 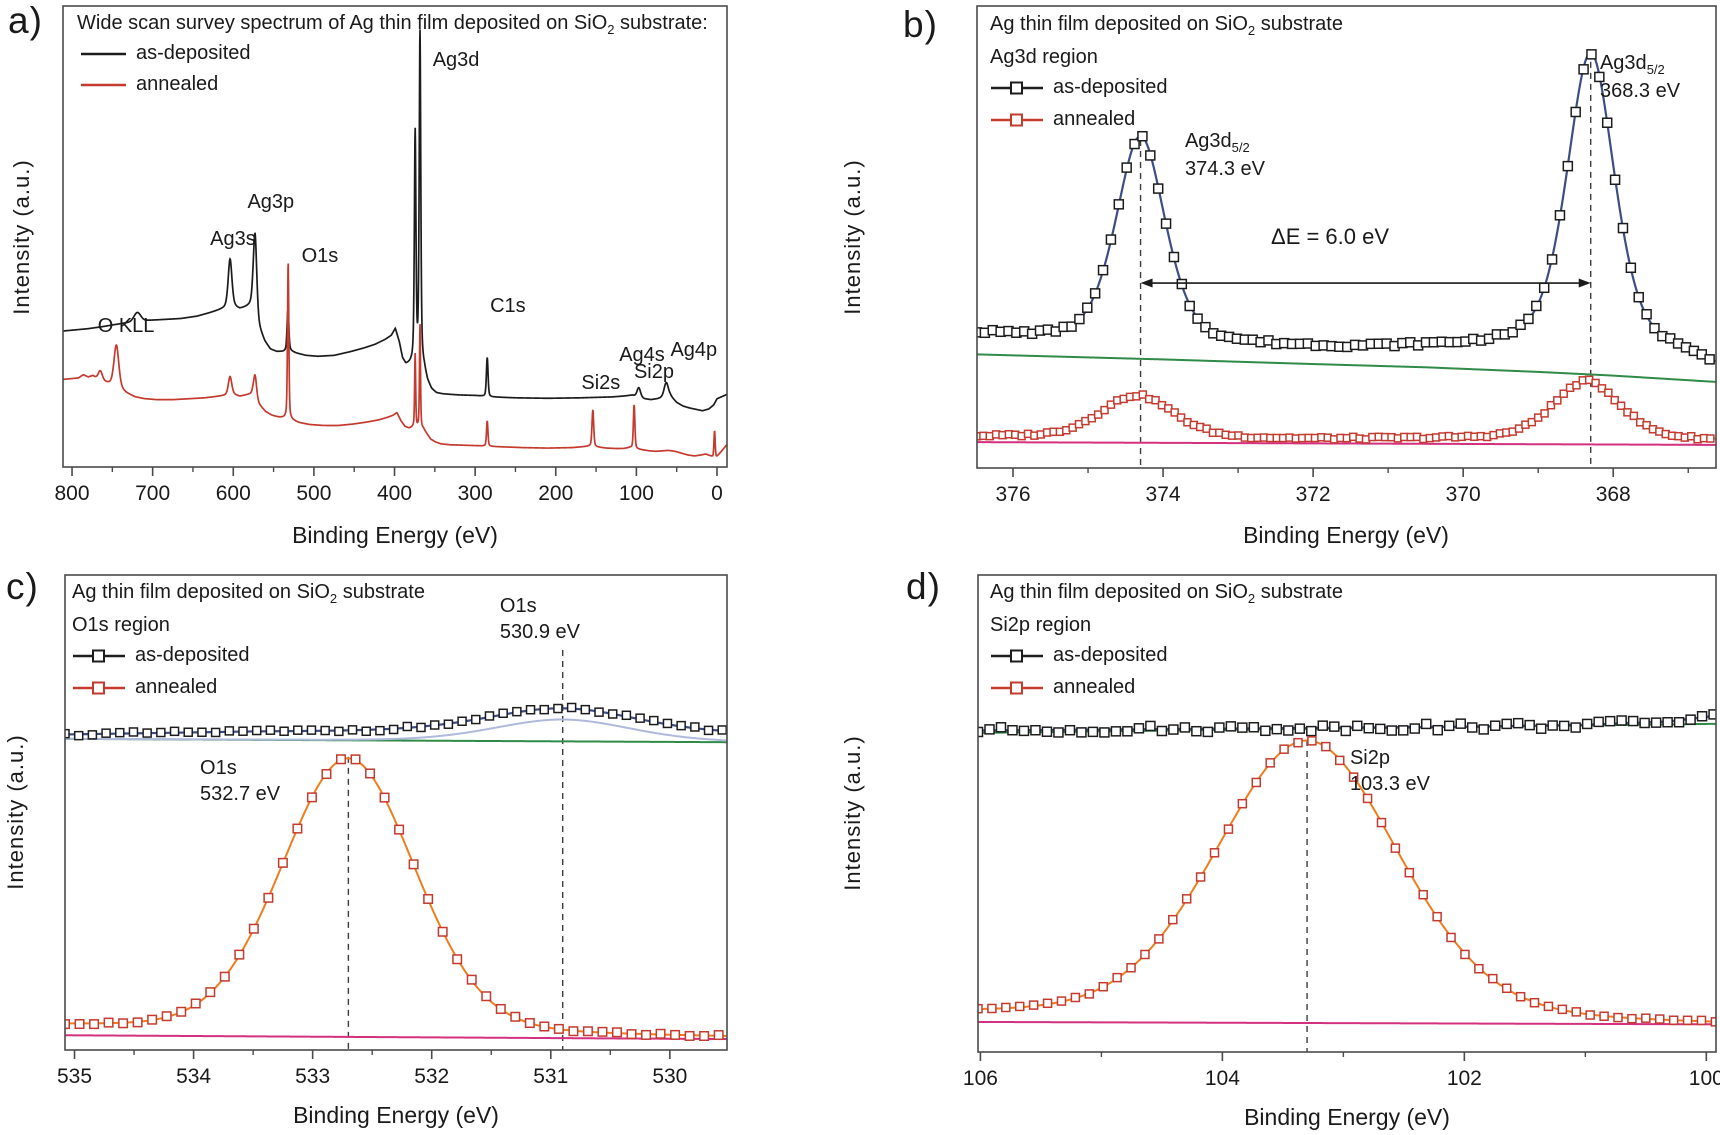 I want to click on x-axis-ticks: 376 374 372 370 368, so click(x=1342, y=487).